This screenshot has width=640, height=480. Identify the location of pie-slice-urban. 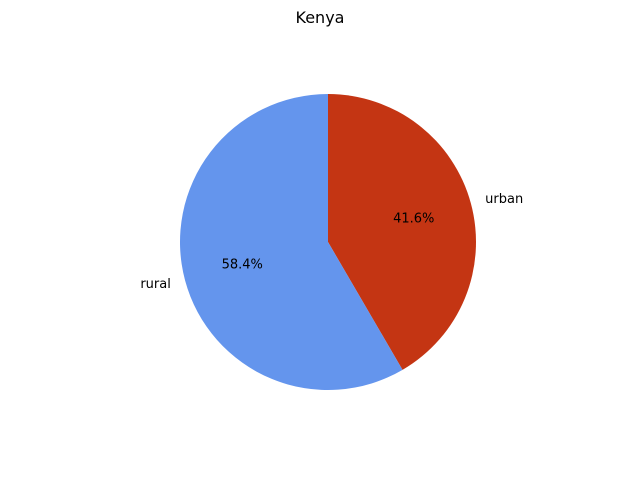
(402, 232).